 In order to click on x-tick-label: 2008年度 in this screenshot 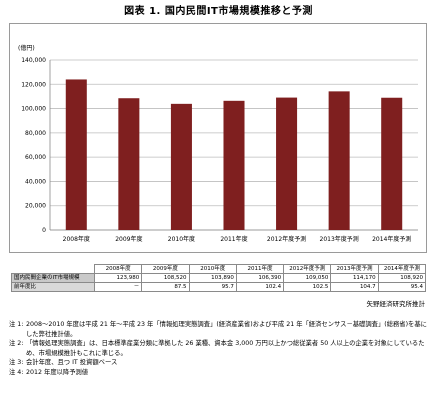, I will do `click(76, 239)`.